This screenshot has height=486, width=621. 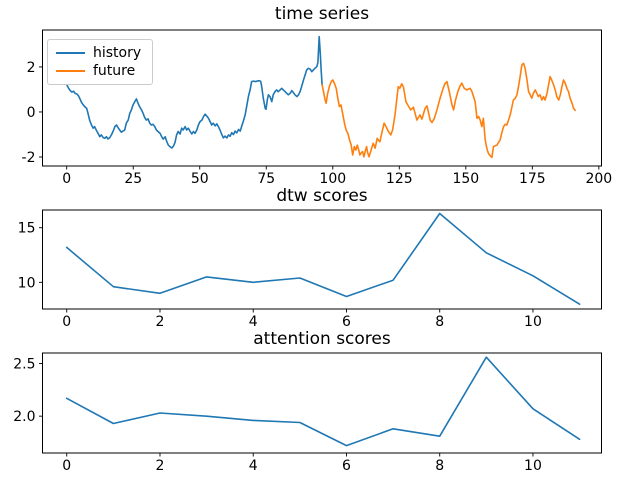 I want to click on svg-text: 175, so click(x=532, y=179).